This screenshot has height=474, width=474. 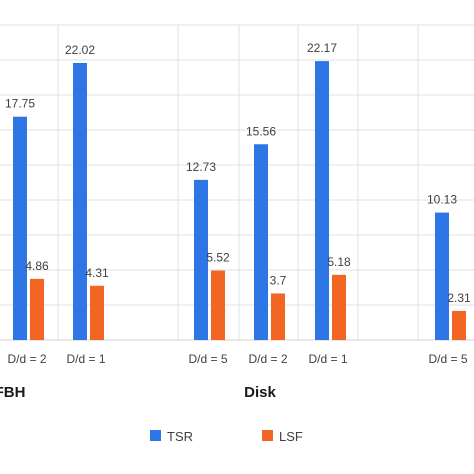 What do you see at coordinates (37, 266) in the screenshot?
I see `data-label-lsf-1: 4.86` at bounding box center [37, 266].